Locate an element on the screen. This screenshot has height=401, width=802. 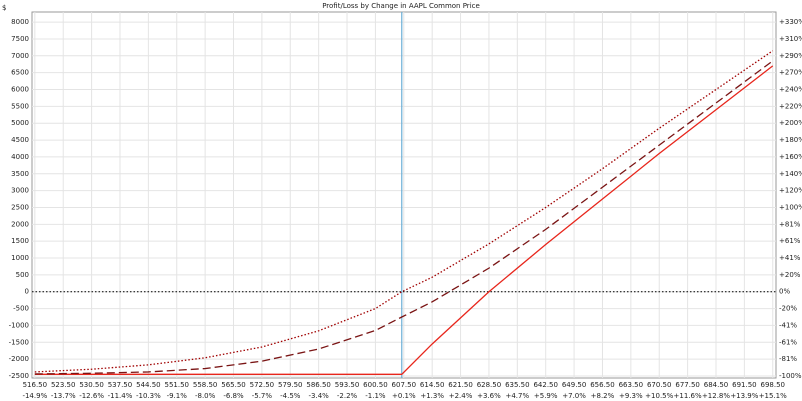
x-tick-pct-label: -1.1% is located at coordinates (375, 396).